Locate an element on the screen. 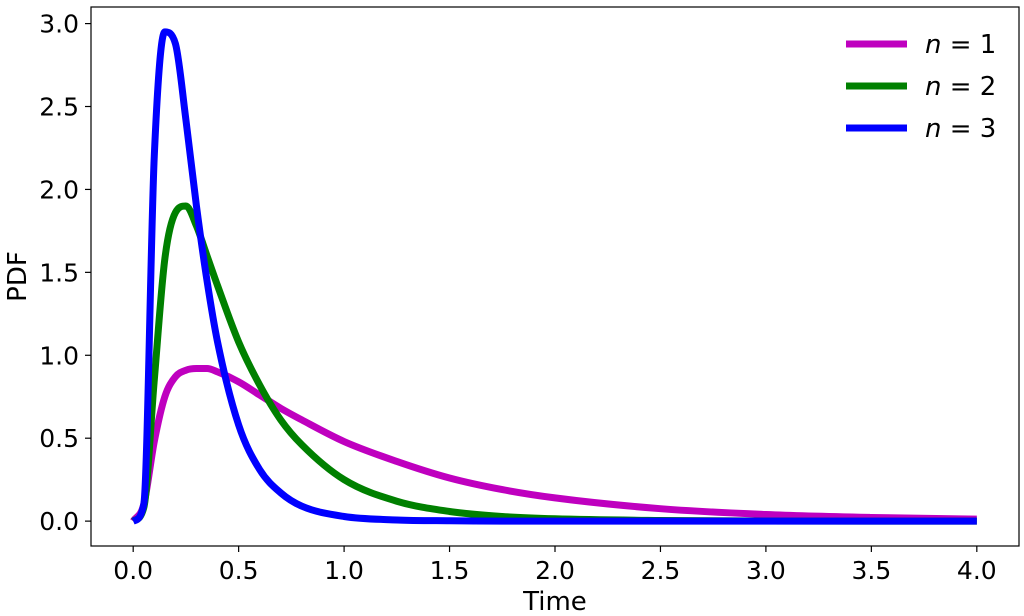  x-tick-label: 3.0 is located at coordinates (766, 570).